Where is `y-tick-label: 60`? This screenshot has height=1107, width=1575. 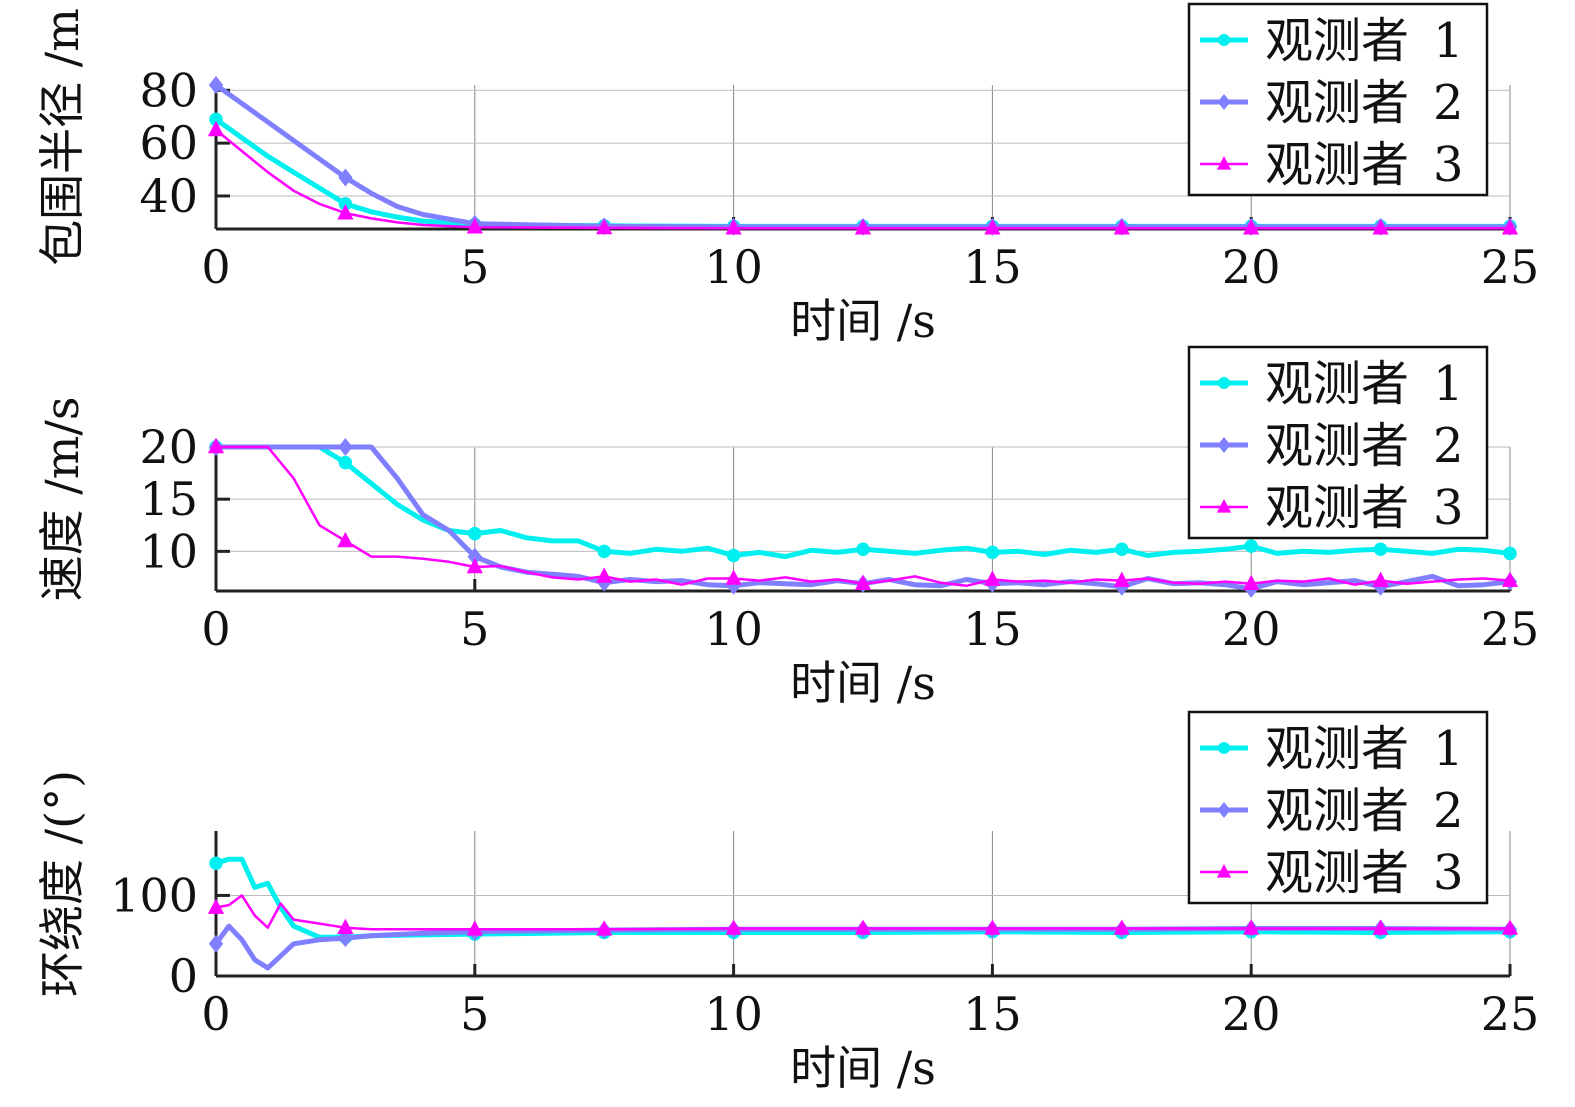
y-tick-label: 60 is located at coordinates (168, 143).